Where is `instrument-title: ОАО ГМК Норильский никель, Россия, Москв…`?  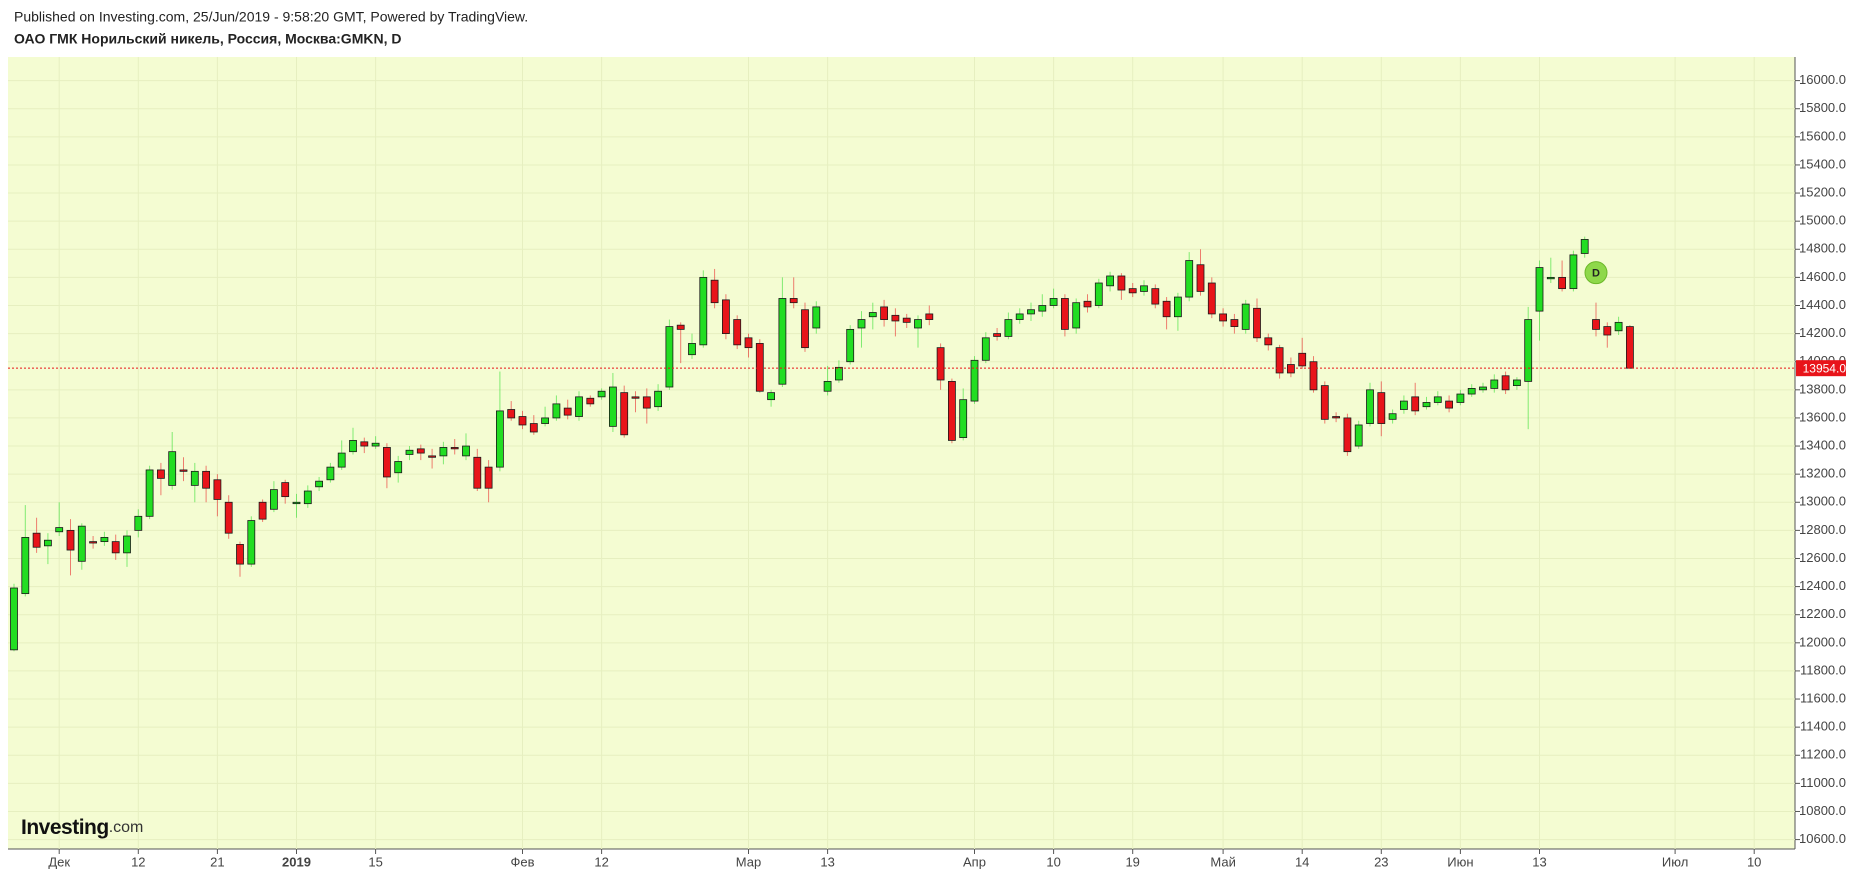 instrument-title: ОАО ГМК Норильский никель, Россия, Москв… is located at coordinates (207, 39).